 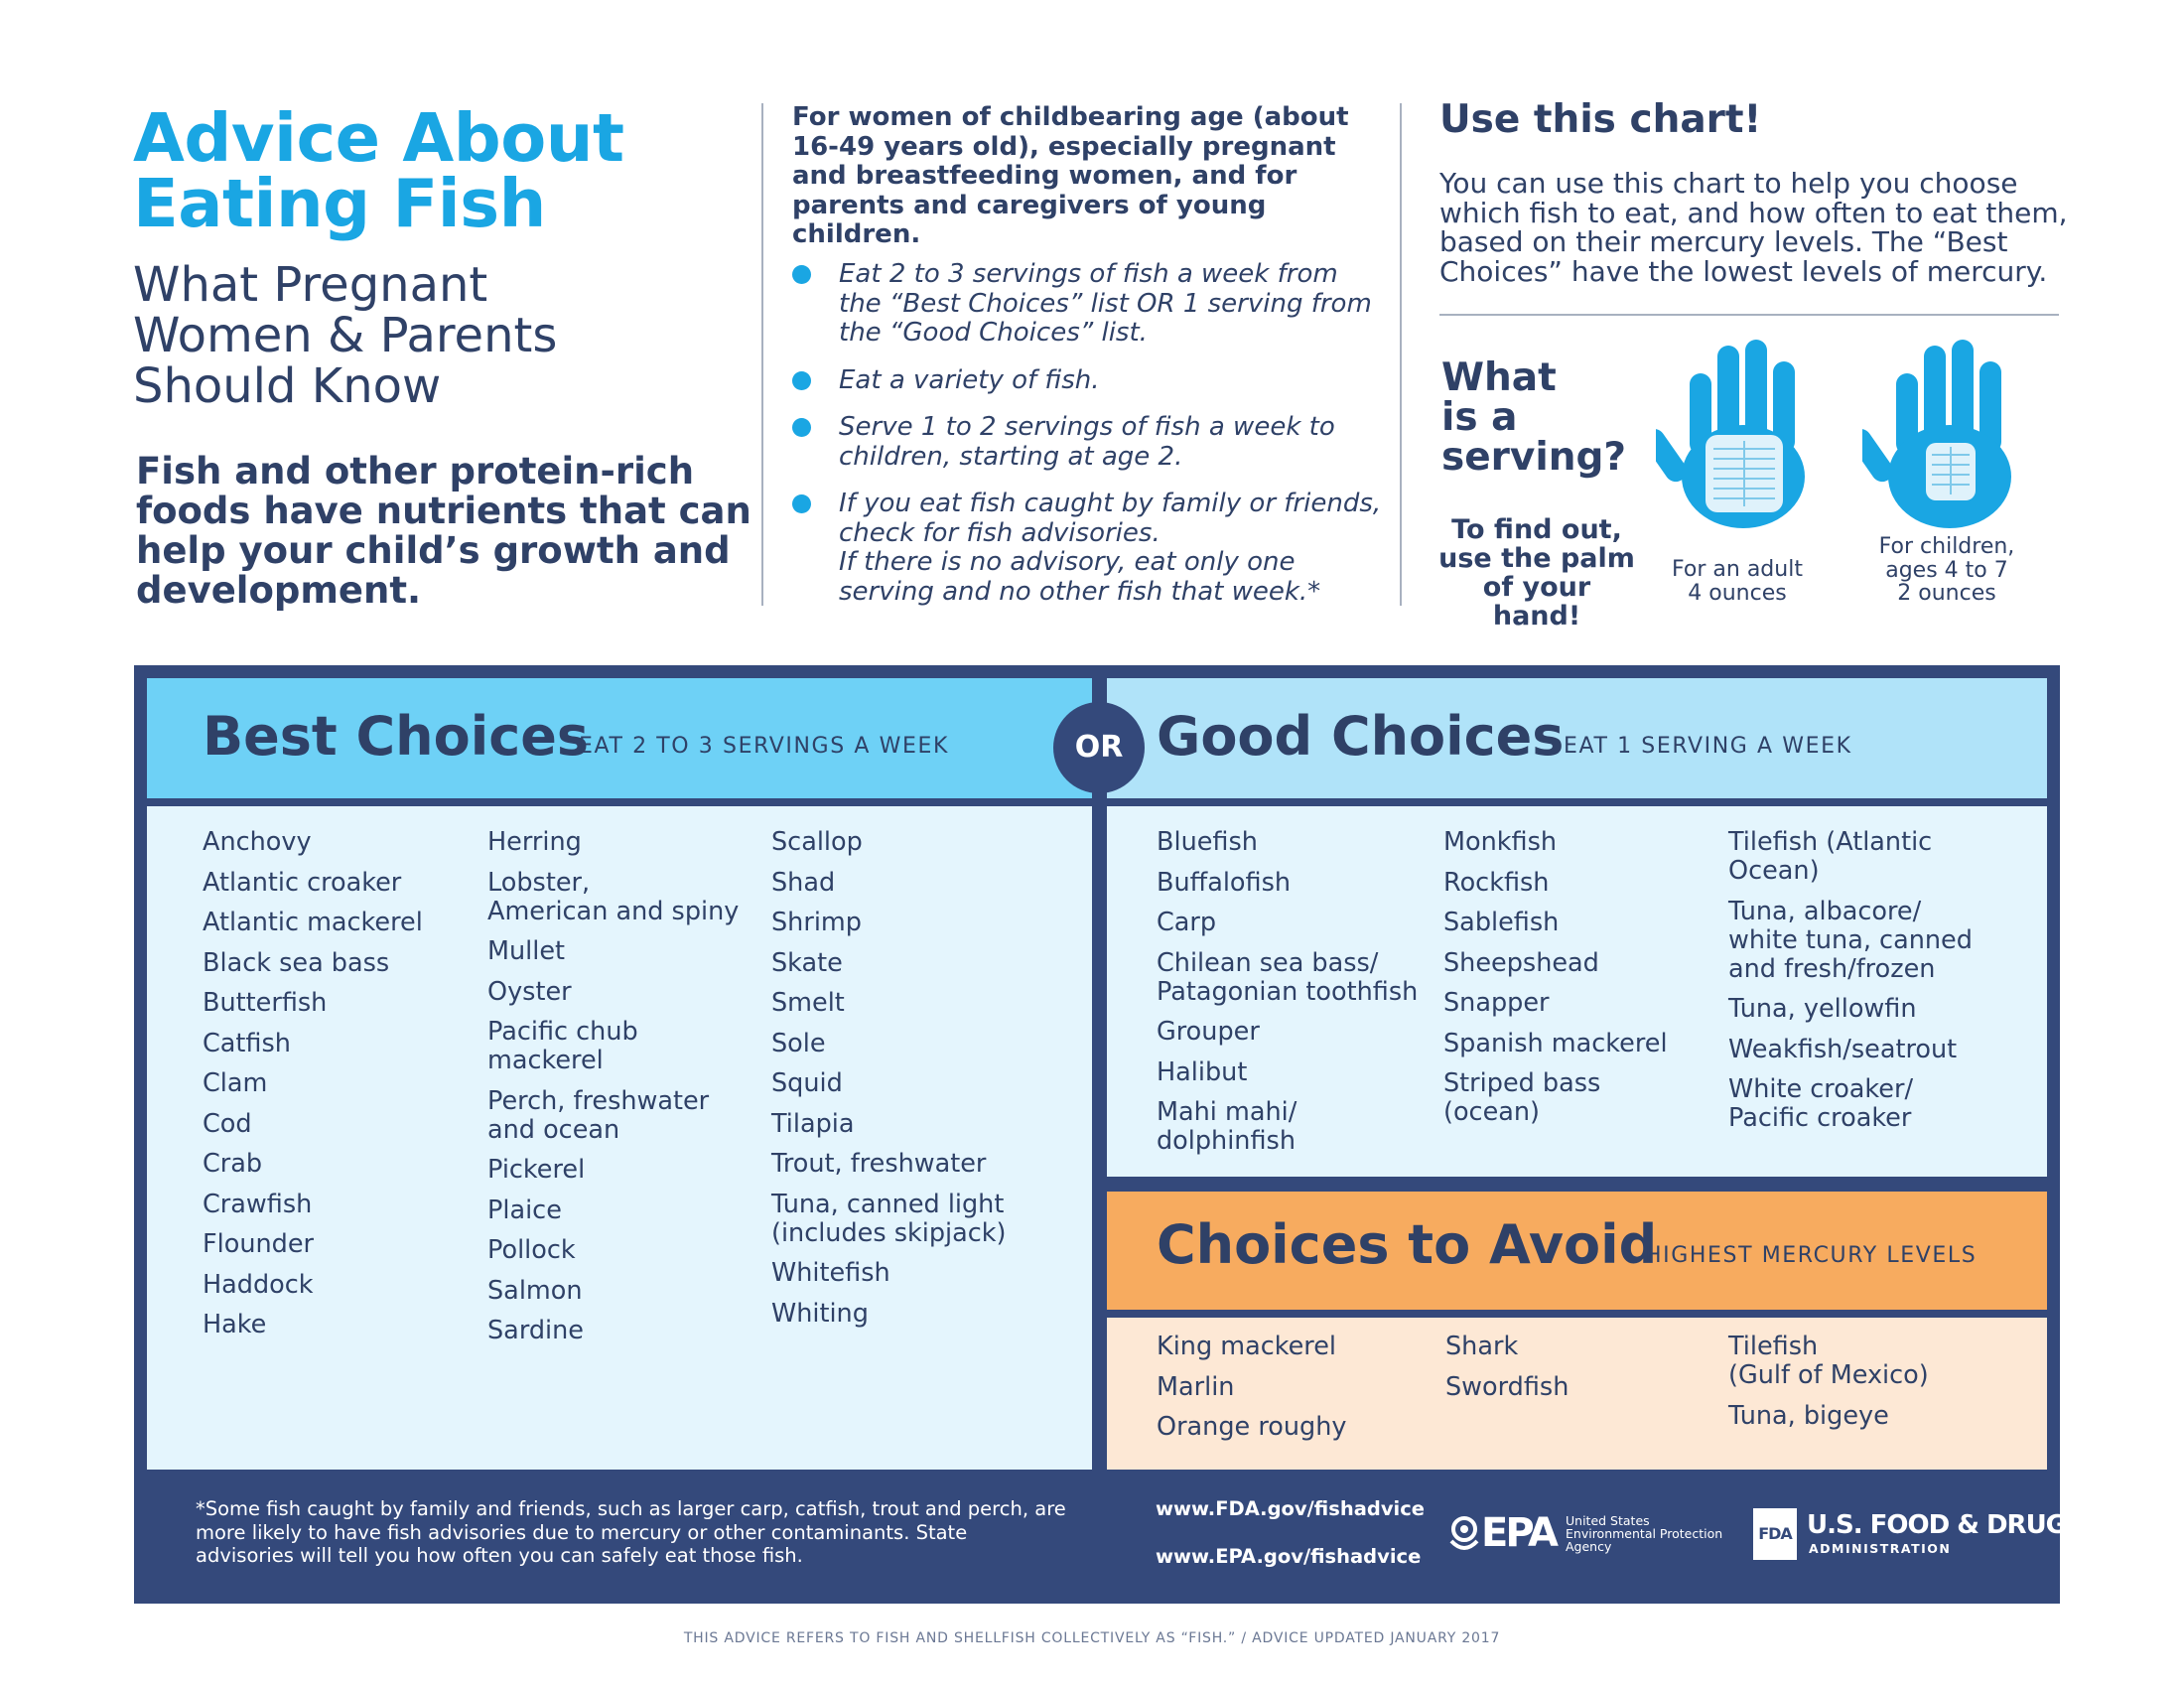 I want to click on chart-help-heading: Use this chart!, so click(x=1600, y=119).